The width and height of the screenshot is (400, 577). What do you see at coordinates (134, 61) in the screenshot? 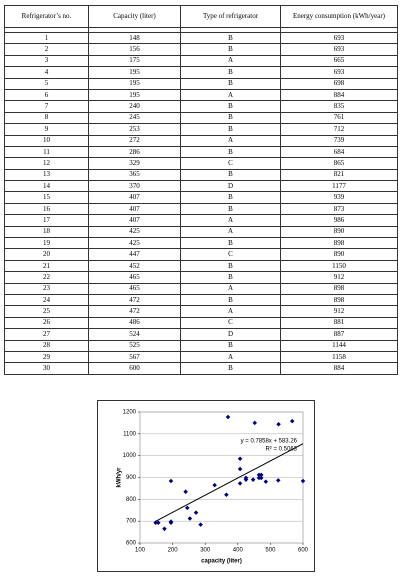
I see `table-cell: 175` at bounding box center [134, 61].